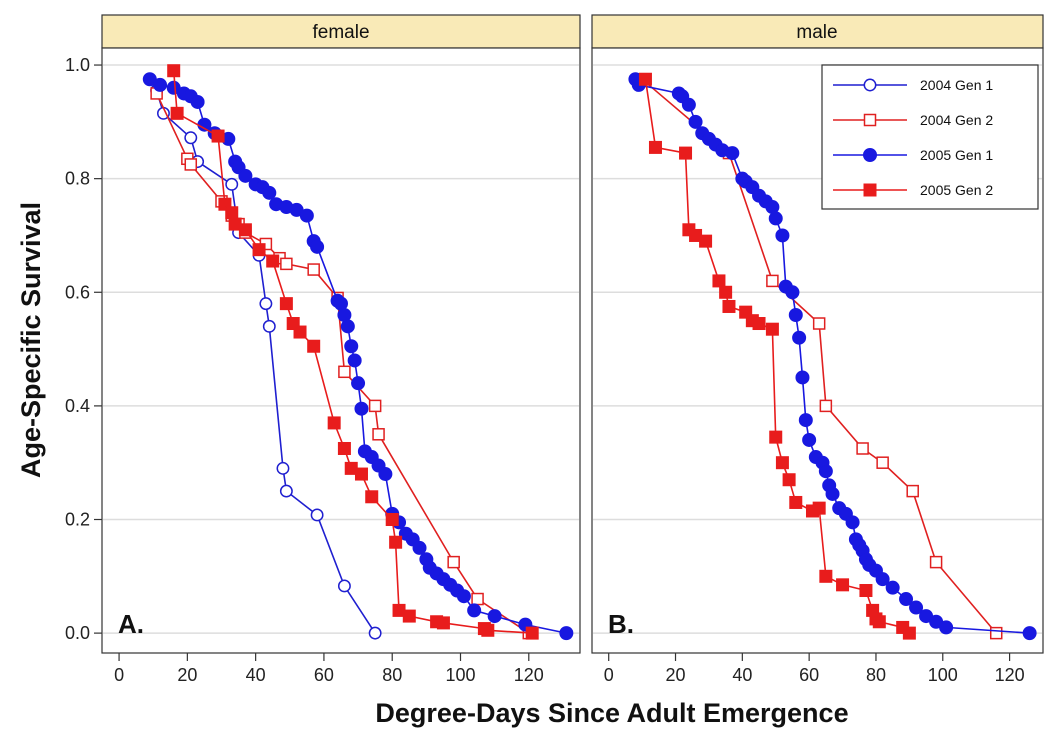 The width and height of the screenshot is (1047, 736). What do you see at coordinates (913, 137) in the screenshot?
I see `legend-items: 2004 Gen 1 2004 Gen 2 2005 Gen 1 2005 Gen 2` at bounding box center [913, 137].